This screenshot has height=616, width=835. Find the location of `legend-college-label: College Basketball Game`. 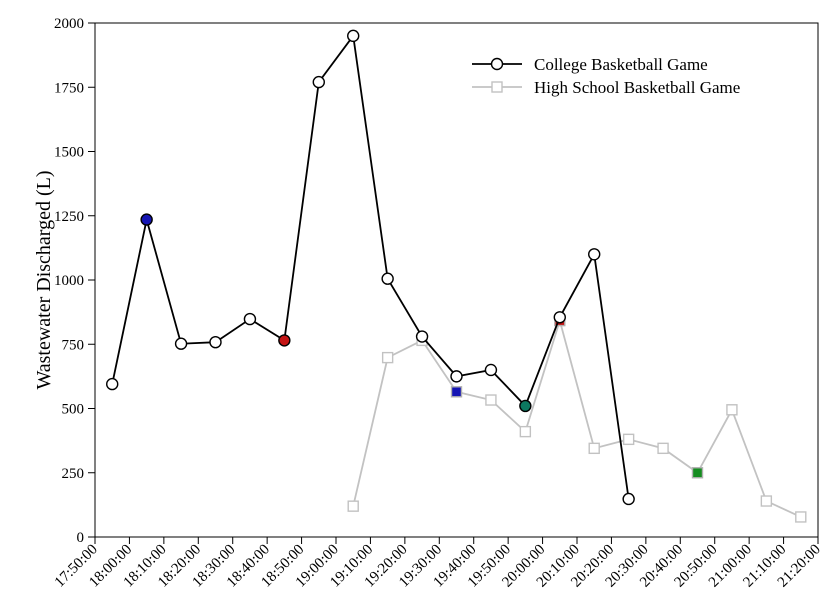

legend-college-label: College Basketball Game is located at coordinates (621, 64).